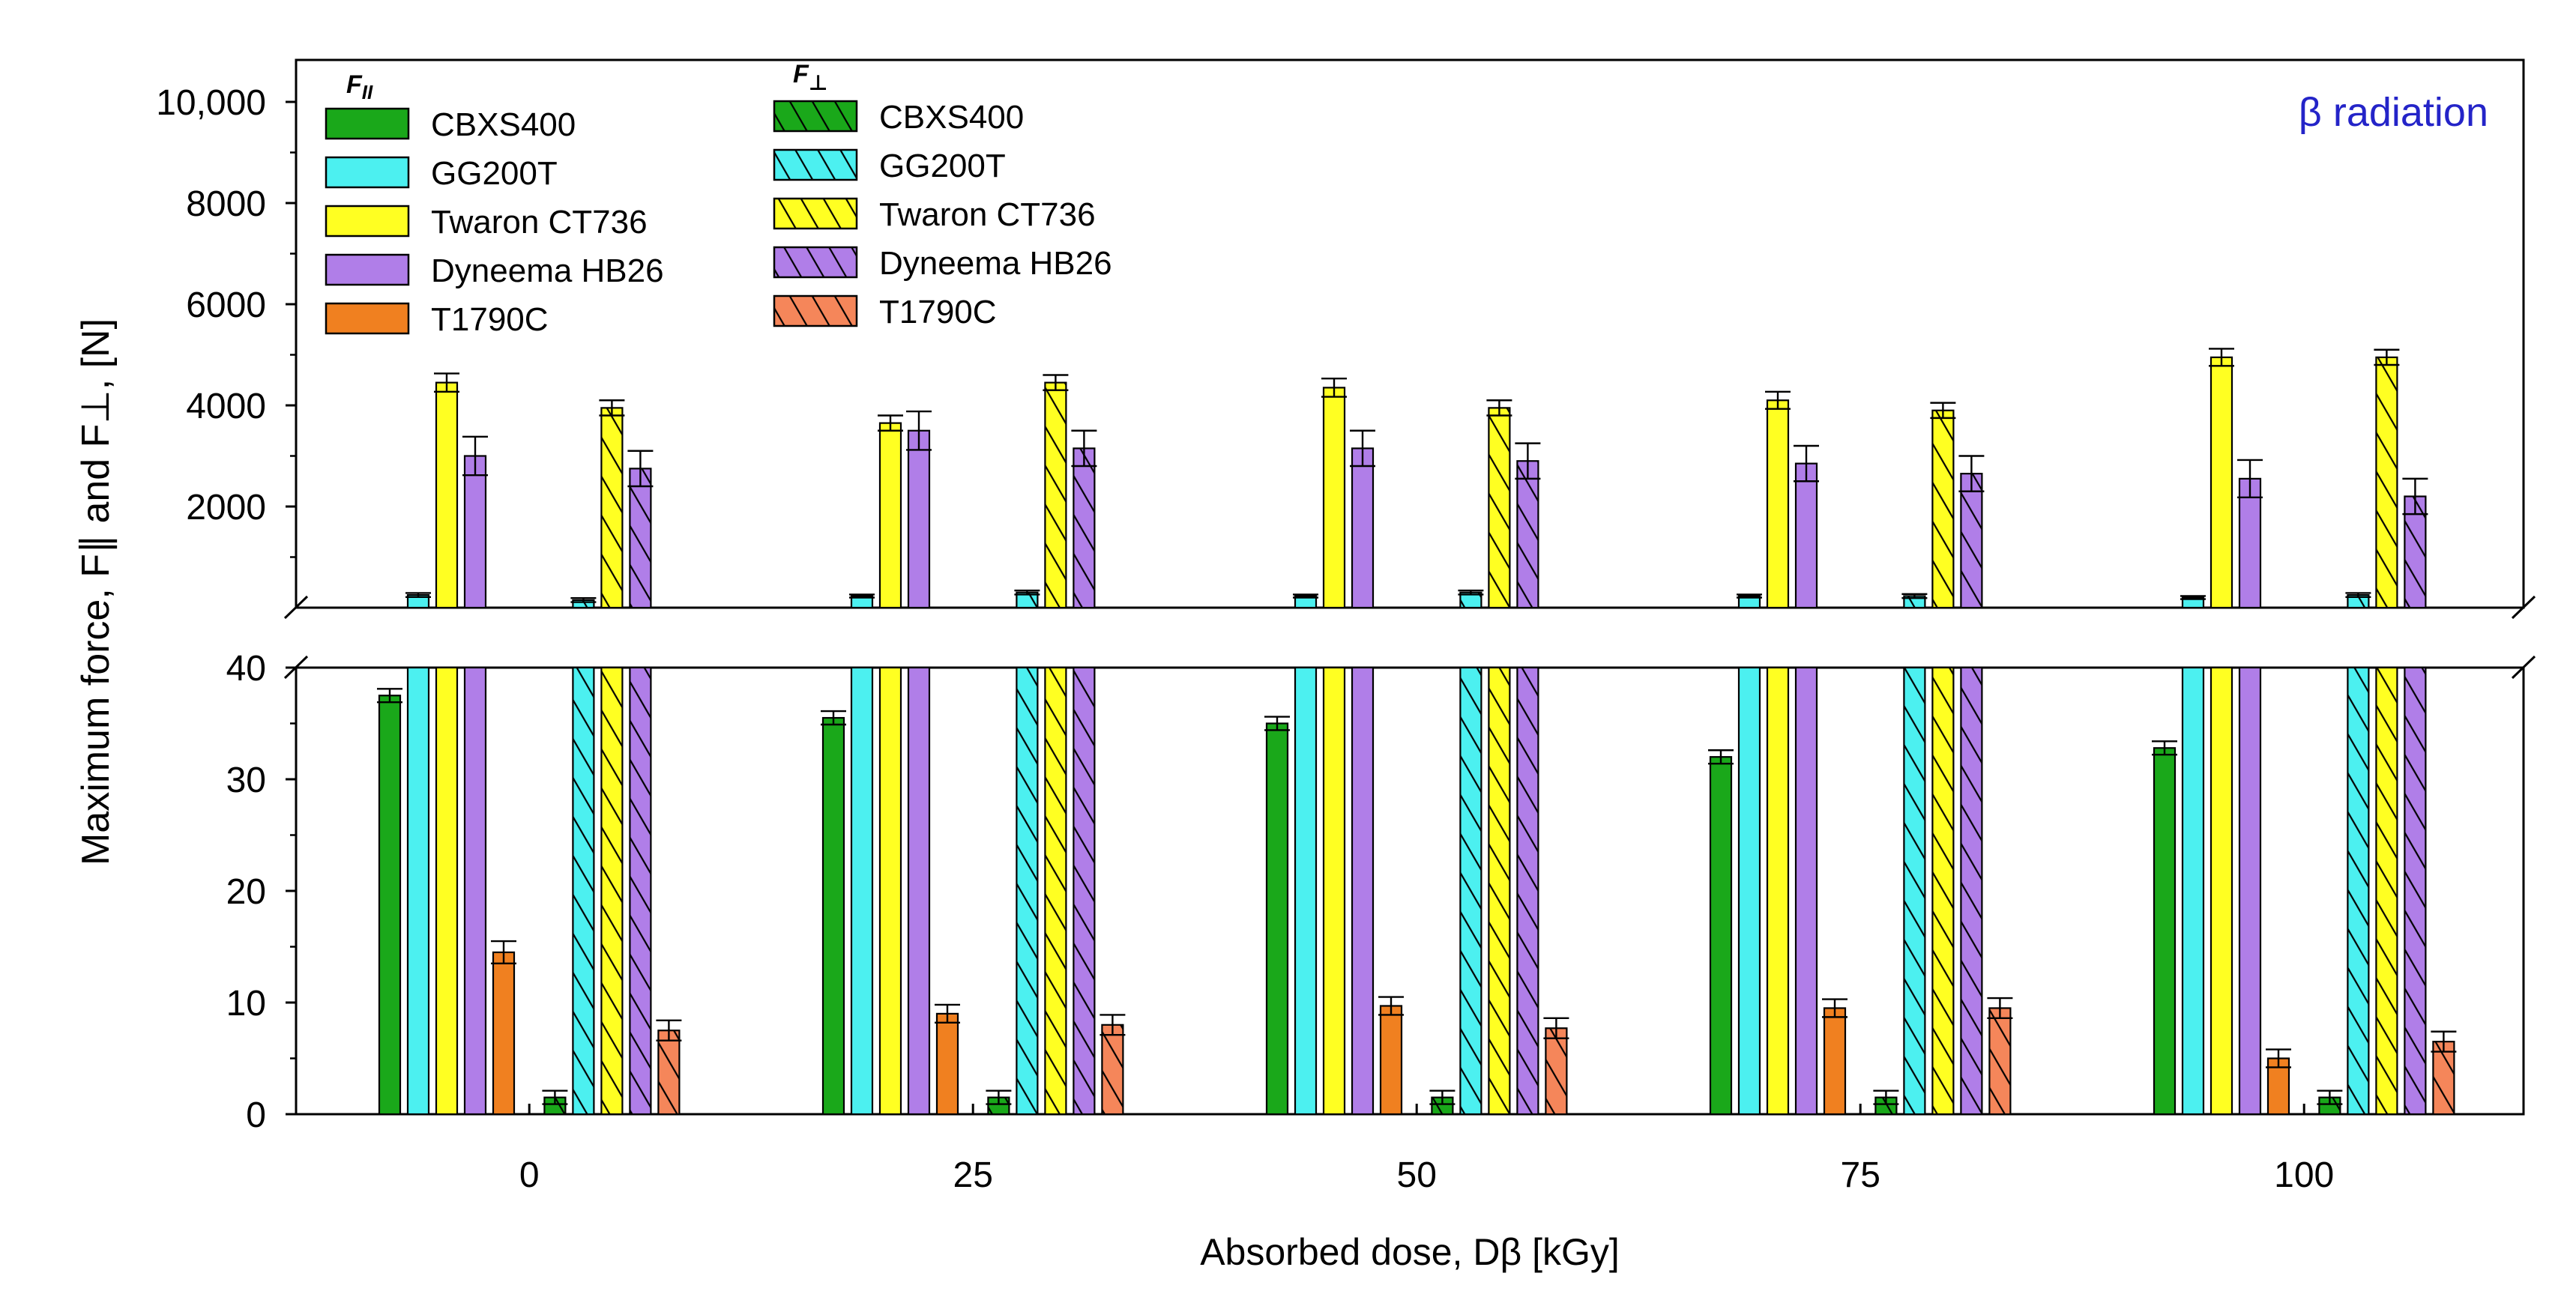 Image resolution: width=2576 pixels, height=1312 pixels. I want to click on bar-dyneema-hb26-par-75-upper, so click(1806, 536).